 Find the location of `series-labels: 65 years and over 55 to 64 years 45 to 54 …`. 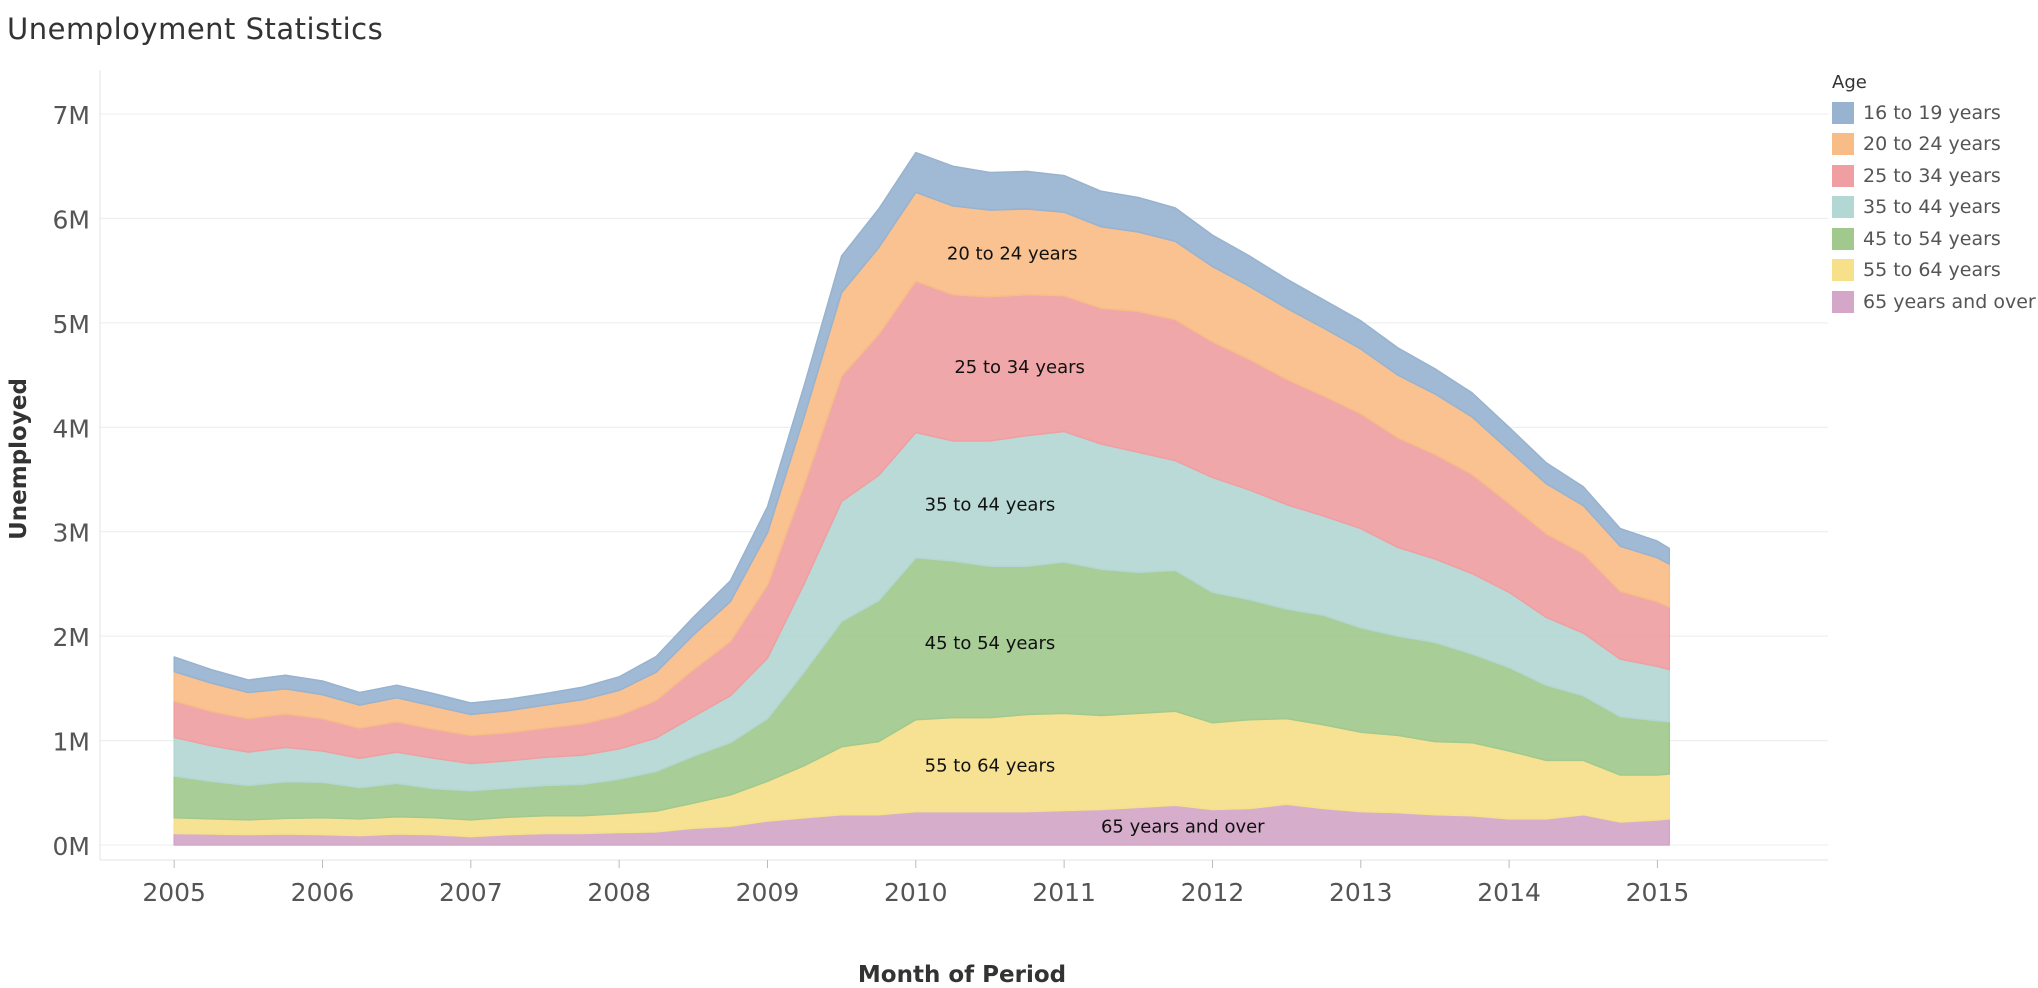

series-labels: 65 years and over 55 to 64 years 45 to 54 … is located at coordinates (1095, 540).